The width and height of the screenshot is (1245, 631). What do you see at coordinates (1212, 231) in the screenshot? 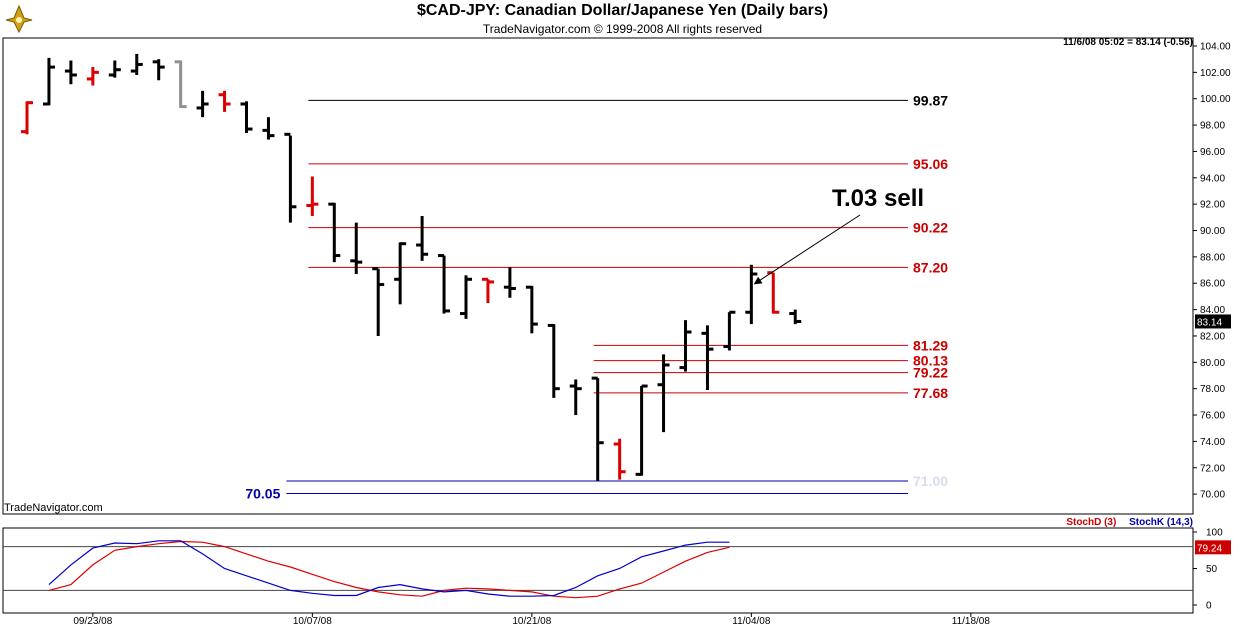
I see `y-tick-label: 90.00` at bounding box center [1212, 231].